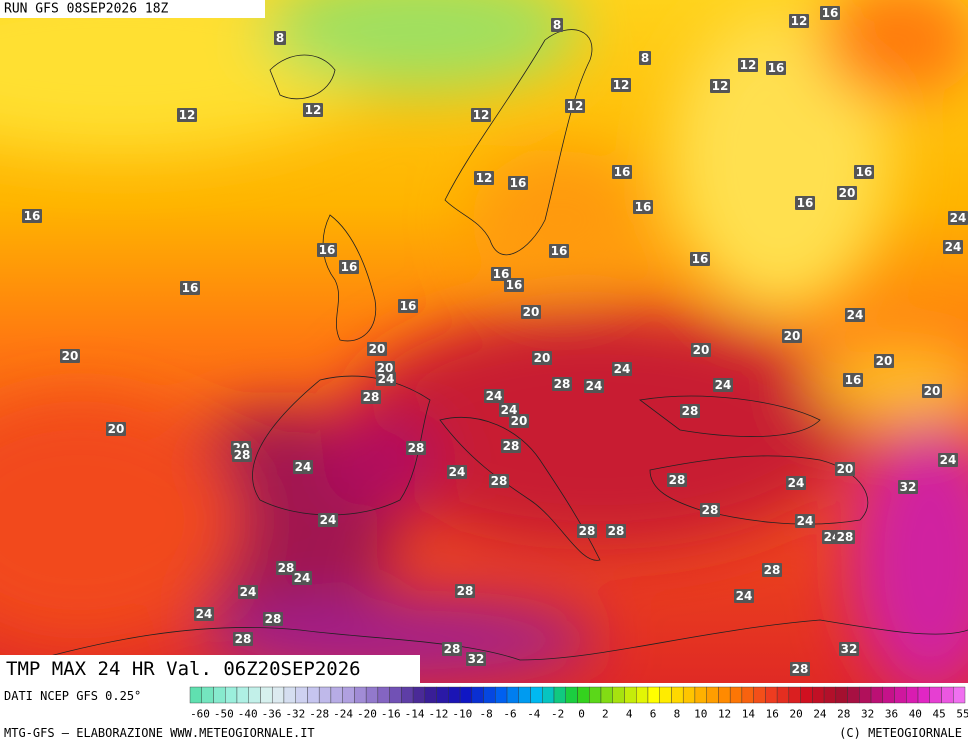 This screenshot has height=745, width=968. I want to click on scale-tick-label: 45, so click(939, 714).